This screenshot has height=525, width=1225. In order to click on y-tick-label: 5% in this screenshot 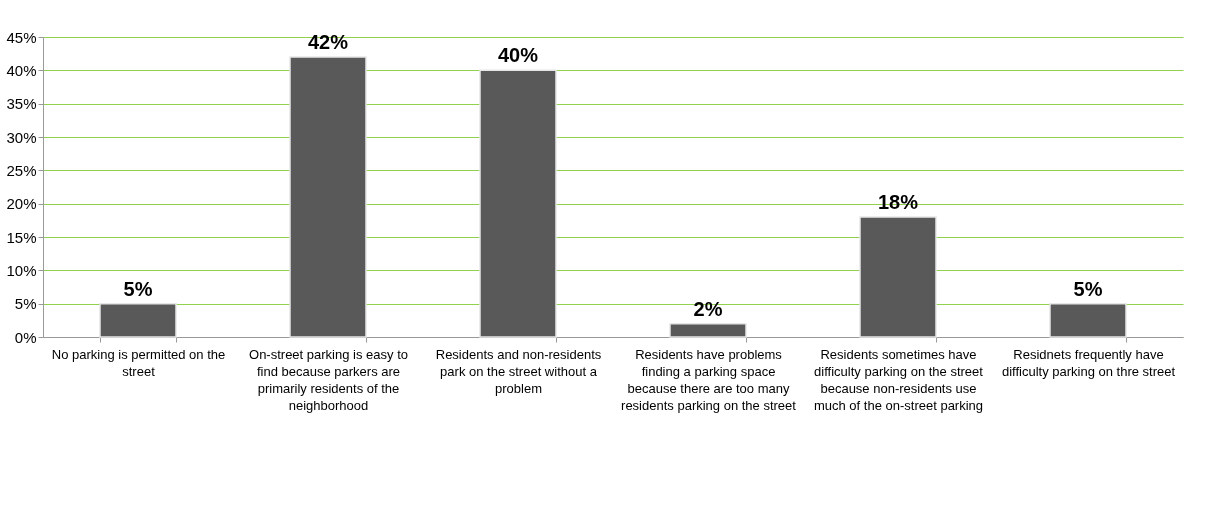, I will do `click(25, 304)`.